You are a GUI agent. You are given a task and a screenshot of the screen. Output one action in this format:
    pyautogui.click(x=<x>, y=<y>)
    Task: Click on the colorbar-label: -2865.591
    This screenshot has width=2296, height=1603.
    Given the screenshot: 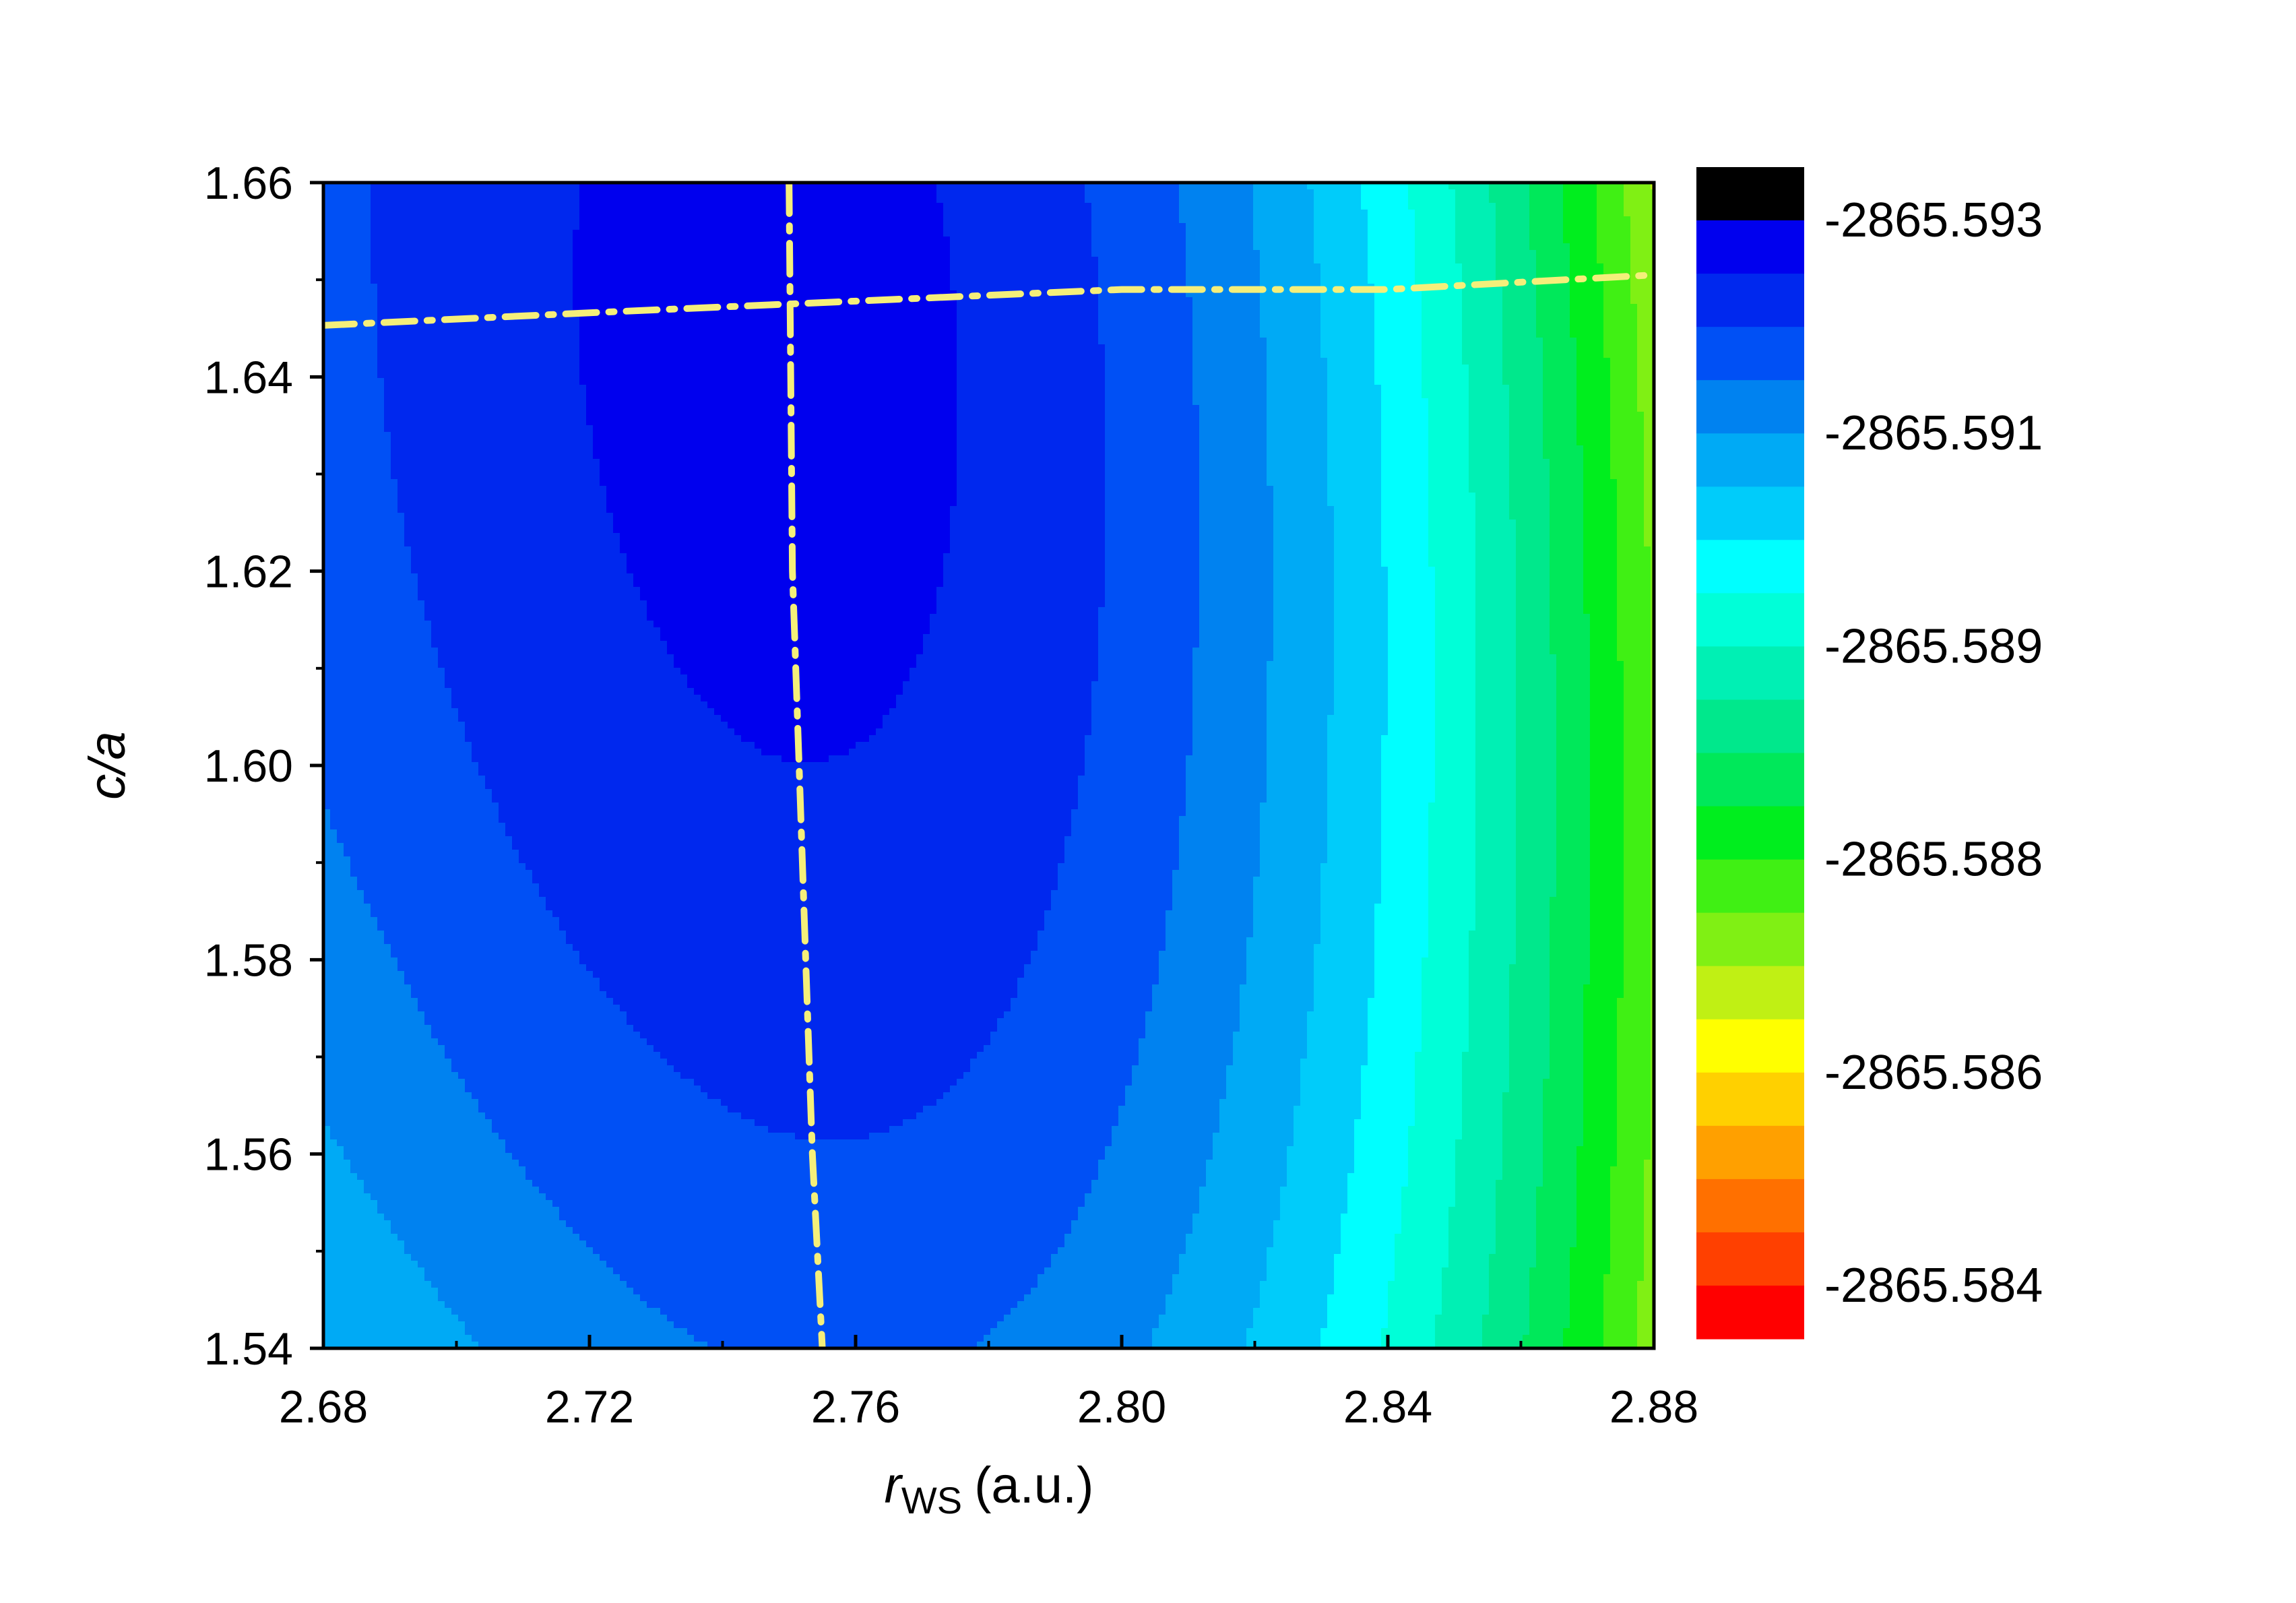 What is the action you would take?
    pyautogui.click(x=1933, y=433)
    